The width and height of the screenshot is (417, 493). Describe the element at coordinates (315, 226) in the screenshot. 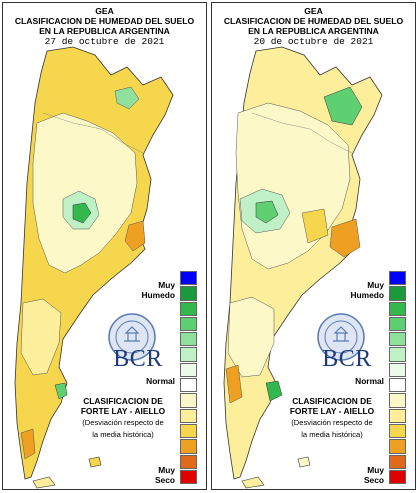

I see `dry-zone-center` at that location.